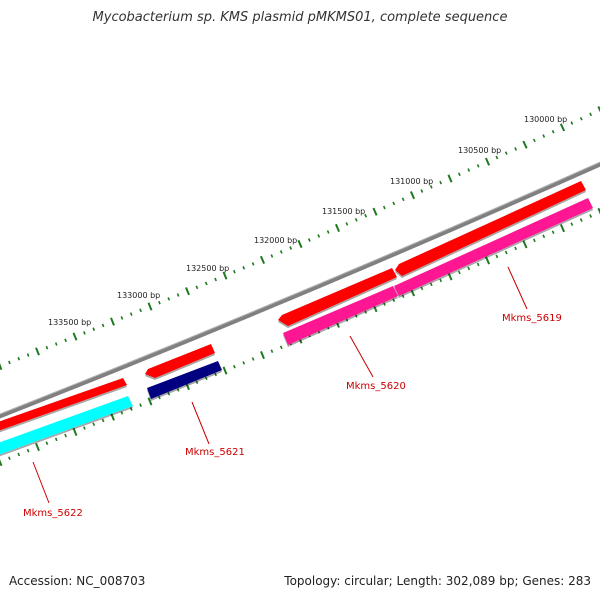 The height and width of the screenshot is (600, 600). I want to click on gene-label-mkms-5620: Mkms_5620, so click(376, 386).